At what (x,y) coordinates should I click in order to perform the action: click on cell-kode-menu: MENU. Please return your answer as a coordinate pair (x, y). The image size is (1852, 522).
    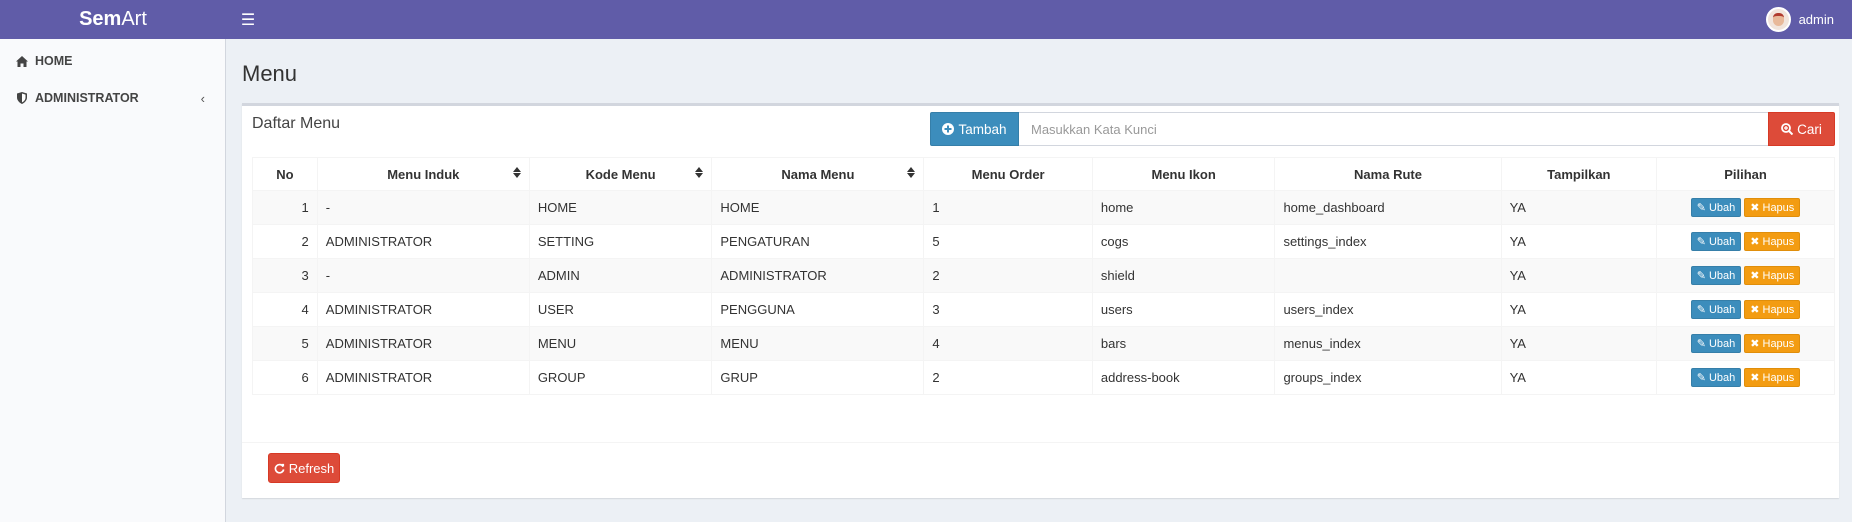
    Looking at the image, I should click on (620, 343).